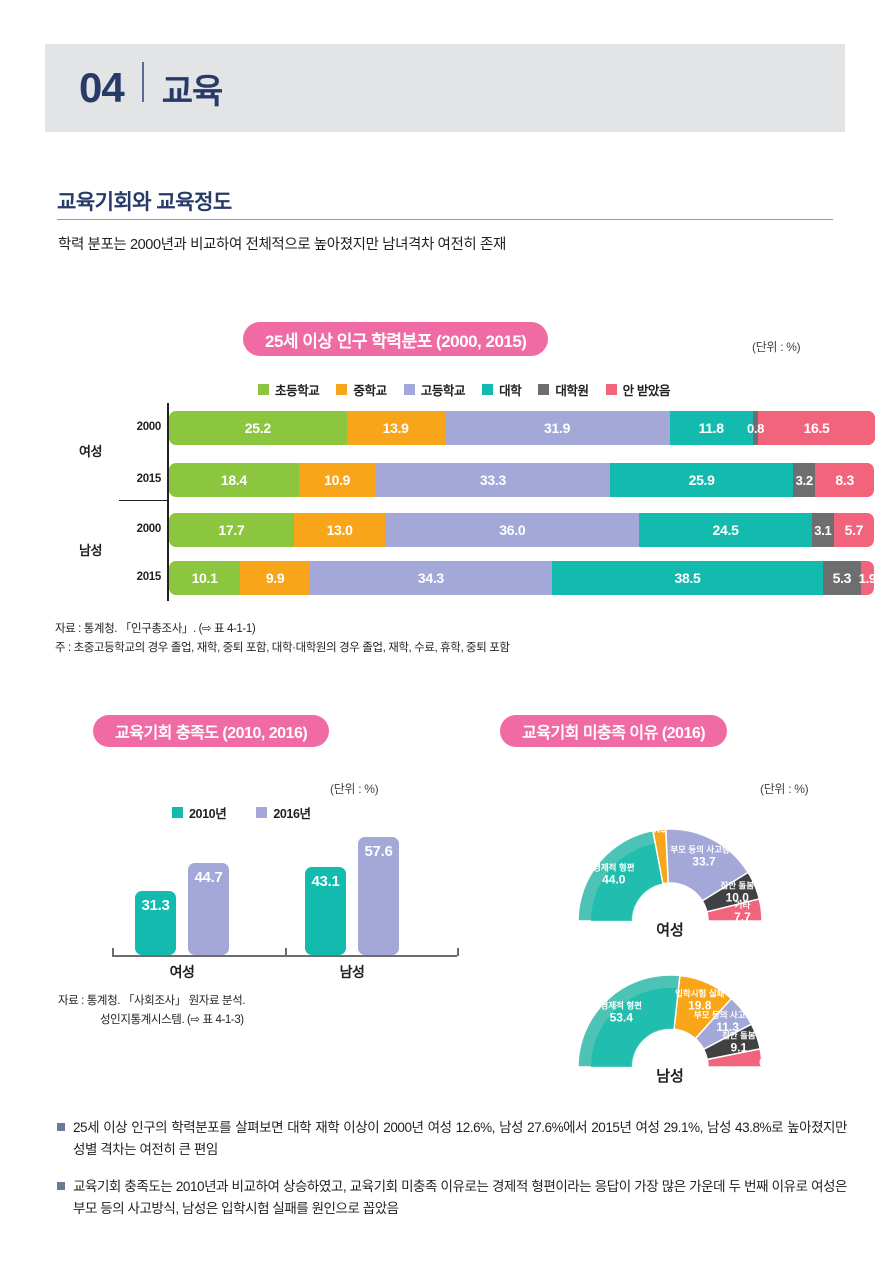 The width and height of the screenshot is (891, 1270). I want to click on bar-segment-value: 10.1, so click(204, 578).